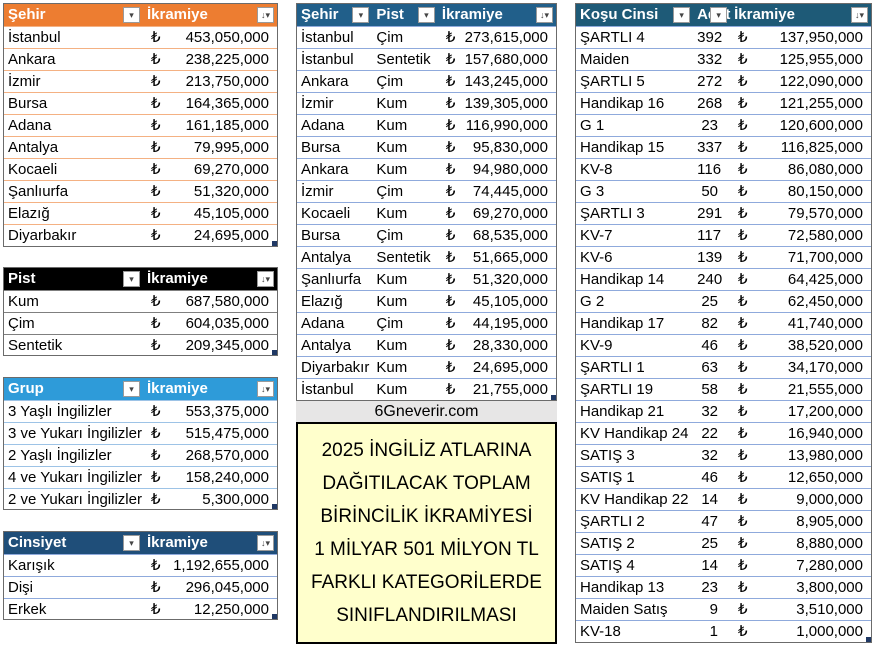 The image size is (875, 647). I want to click on table-row: ŞARTLI 1 63 ₺ 34,170,000, so click(723, 367).